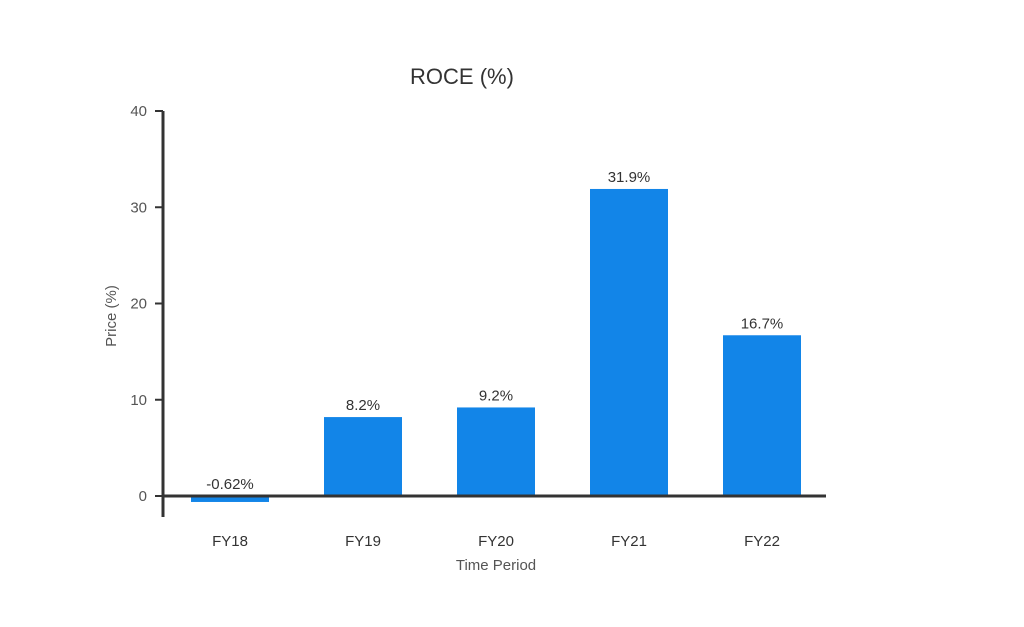 The height and width of the screenshot is (627, 1024). Describe the element at coordinates (363, 456) in the screenshot. I see `bar-fy19` at that location.